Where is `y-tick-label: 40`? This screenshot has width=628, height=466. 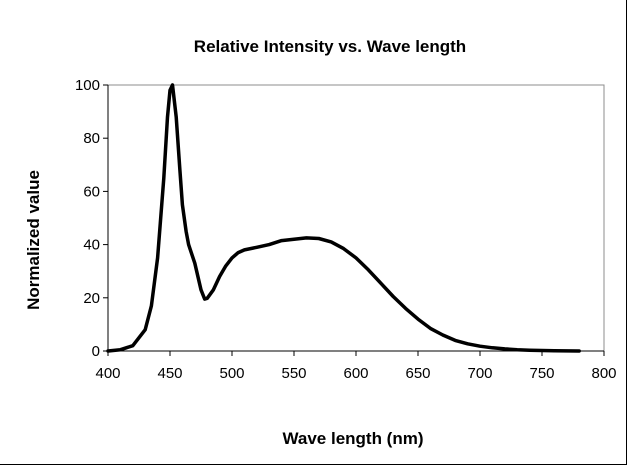
y-tick-label: 40 is located at coordinates (91, 245).